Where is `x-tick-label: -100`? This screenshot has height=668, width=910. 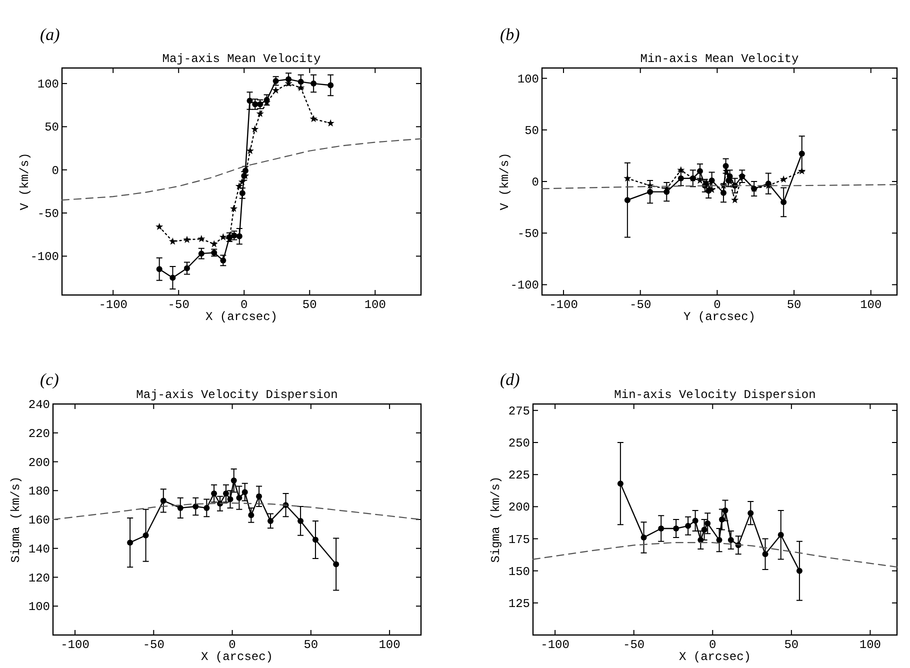
x-tick-label: -100 is located at coordinates (75, 645).